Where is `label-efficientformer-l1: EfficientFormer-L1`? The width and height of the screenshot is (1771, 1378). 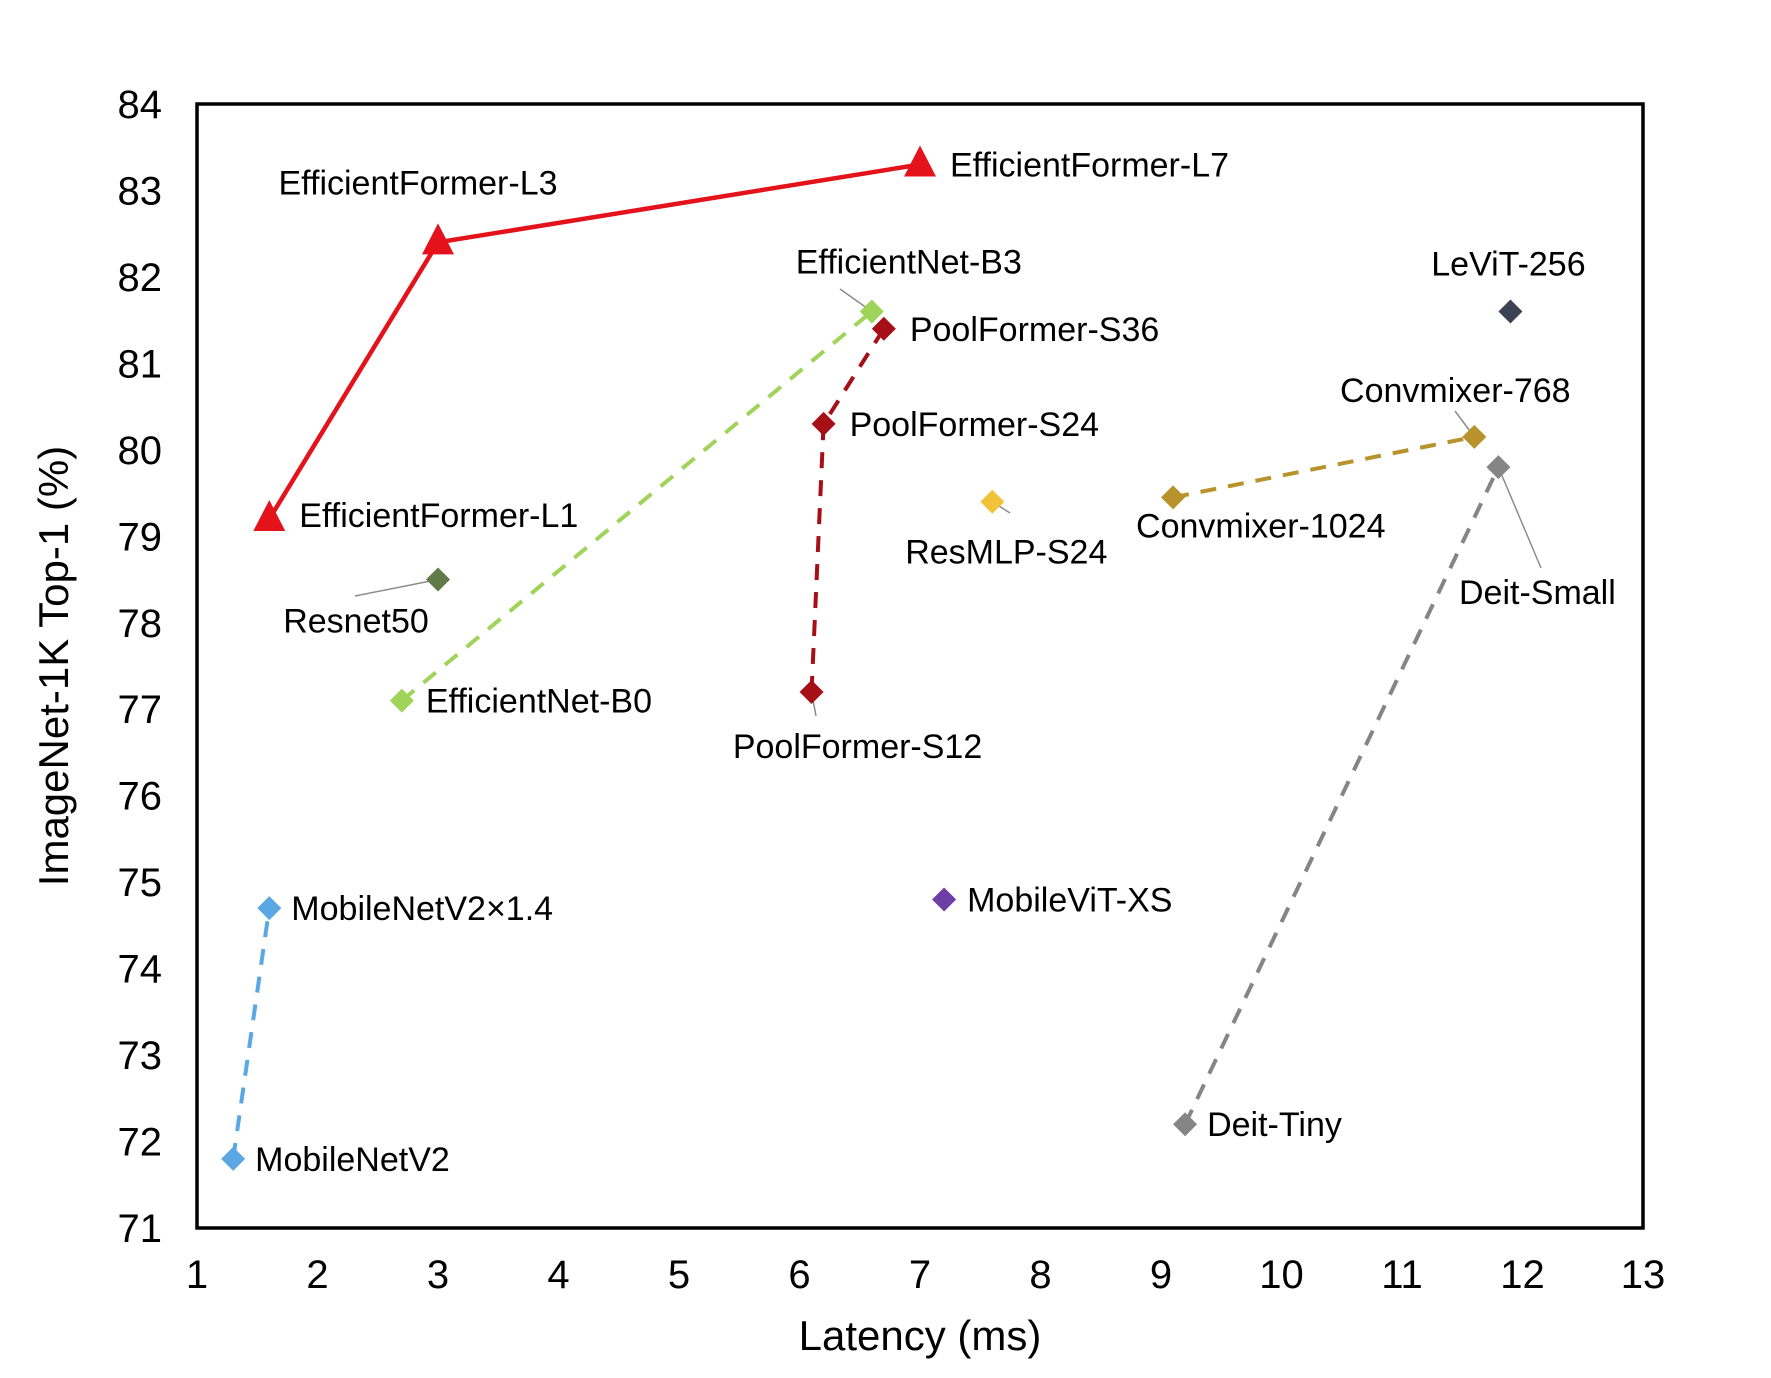 label-efficientformer-l1: EfficientFormer-L1 is located at coordinates (438, 516).